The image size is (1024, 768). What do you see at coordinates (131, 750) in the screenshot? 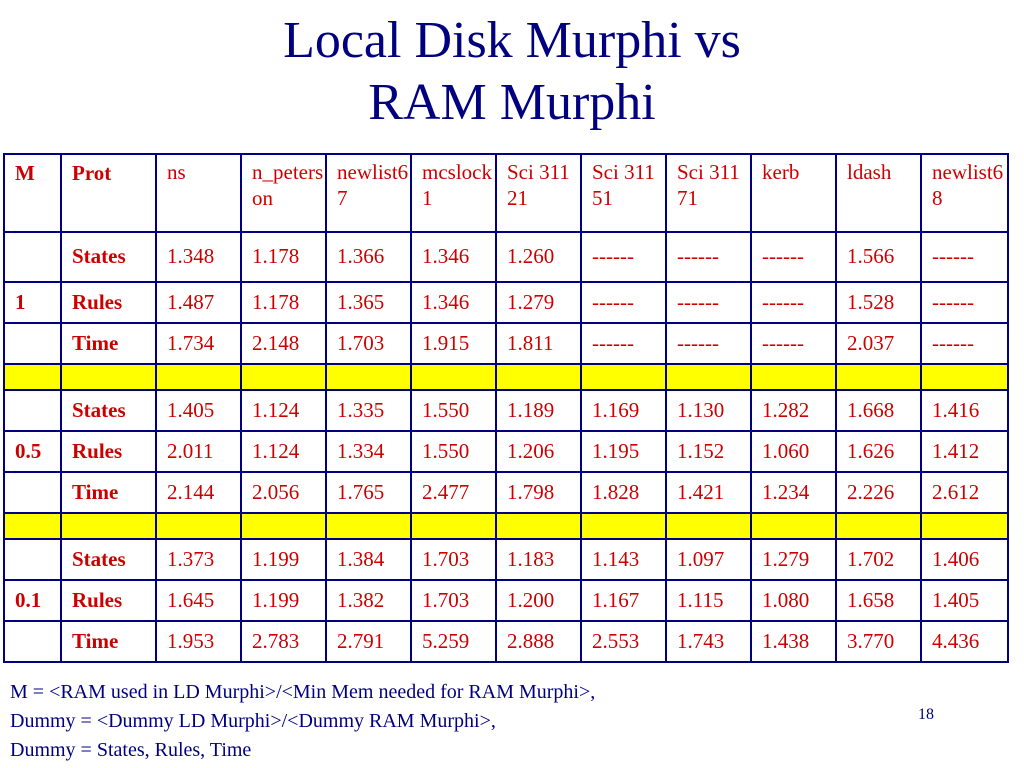
I see `footnote-line-3: Dummy = States, Rules, Time` at bounding box center [131, 750].